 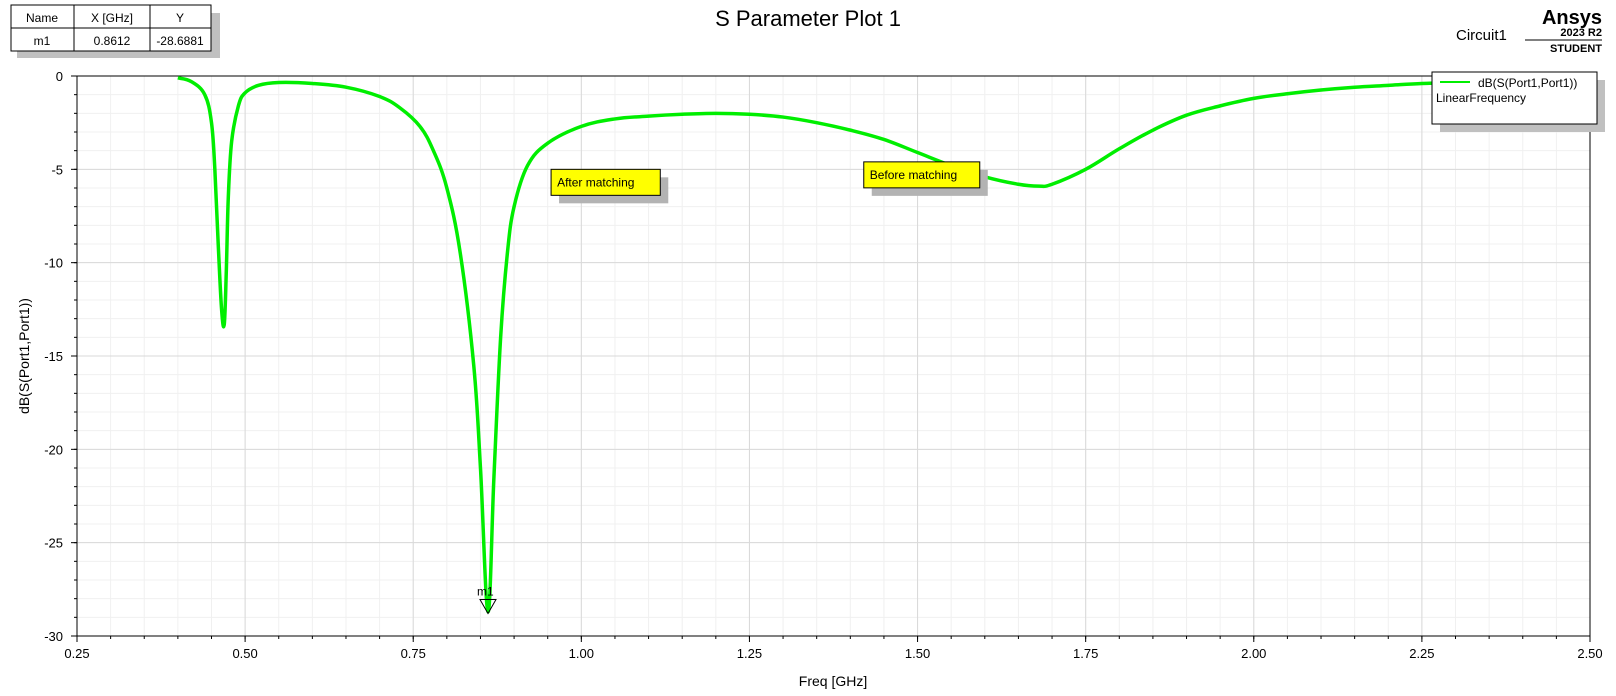 What do you see at coordinates (112, 41) in the screenshot?
I see `marker-table-cell: 0.8612` at bounding box center [112, 41].